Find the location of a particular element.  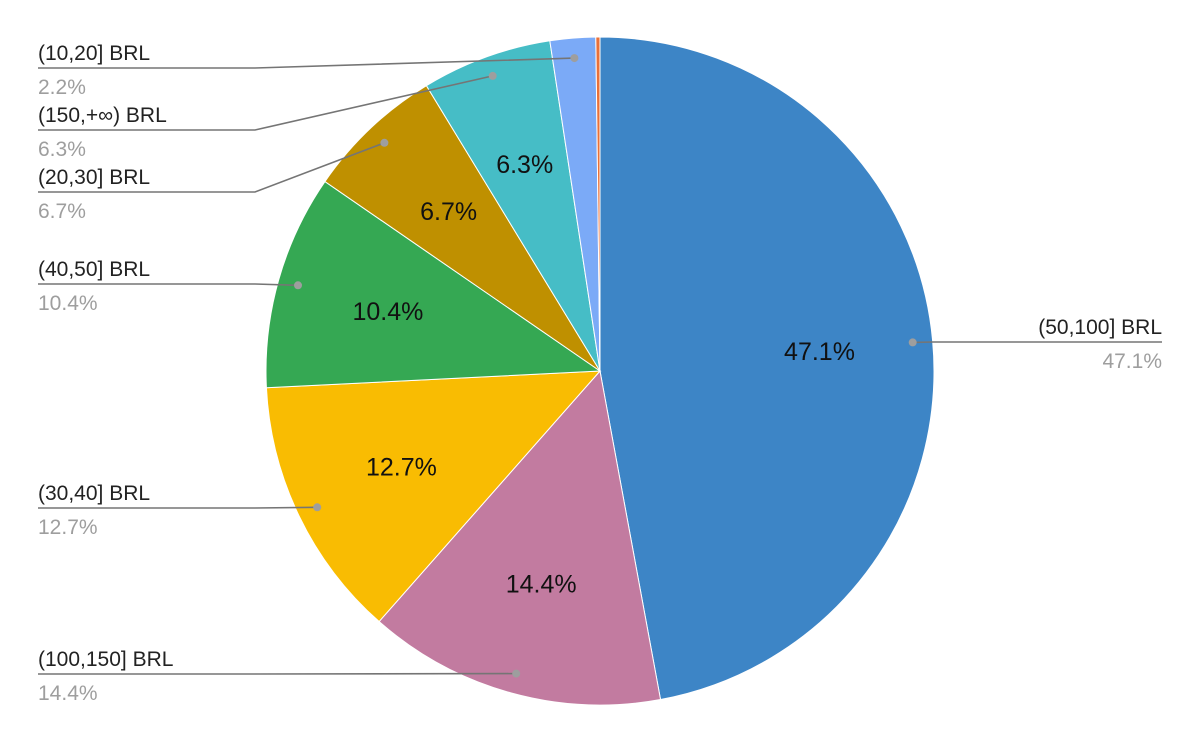

slice-category-label: (150,+∞) BRL is located at coordinates (102, 115).